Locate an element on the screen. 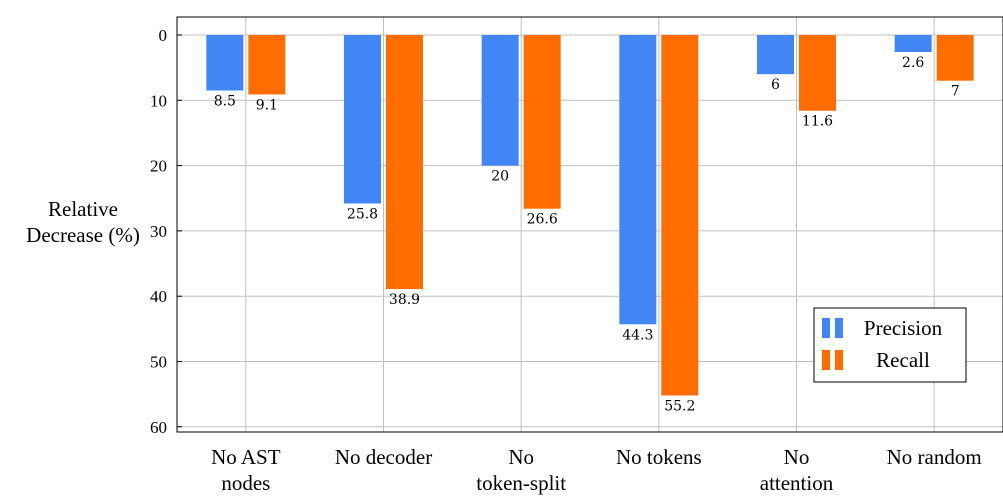 This screenshot has height=503, width=1003. legend: Precision Recall is located at coordinates (890, 345).